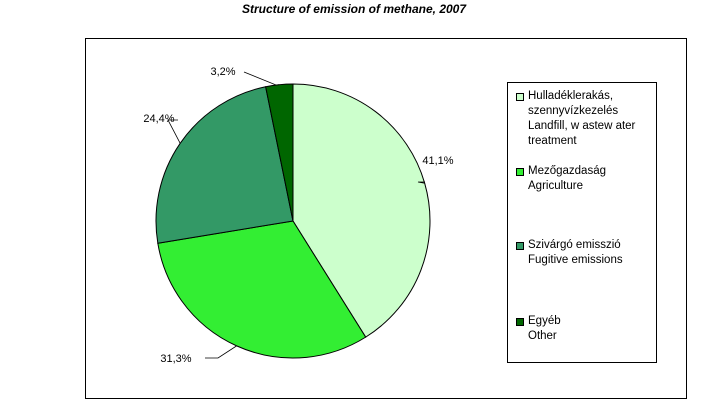  I want to click on legend-label-other: Egyéb Other, so click(544, 328).